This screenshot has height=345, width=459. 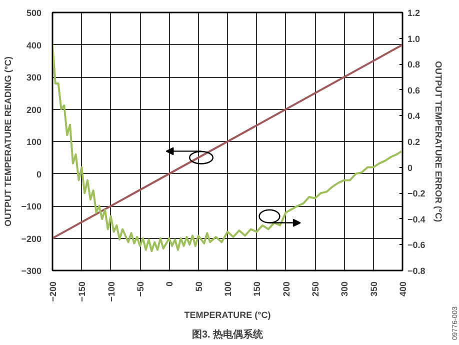 What do you see at coordinates (373, 289) in the screenshot?
I see `x-tick-label: 350` at bounding box center [373, 289].